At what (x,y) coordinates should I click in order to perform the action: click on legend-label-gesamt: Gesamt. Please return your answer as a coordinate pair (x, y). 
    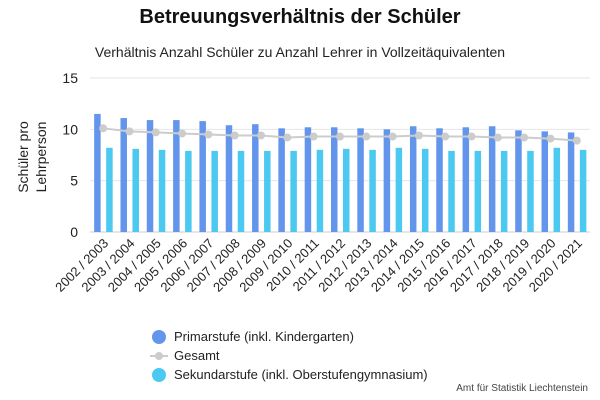
    Looking at the image, I should click on (197, 355).